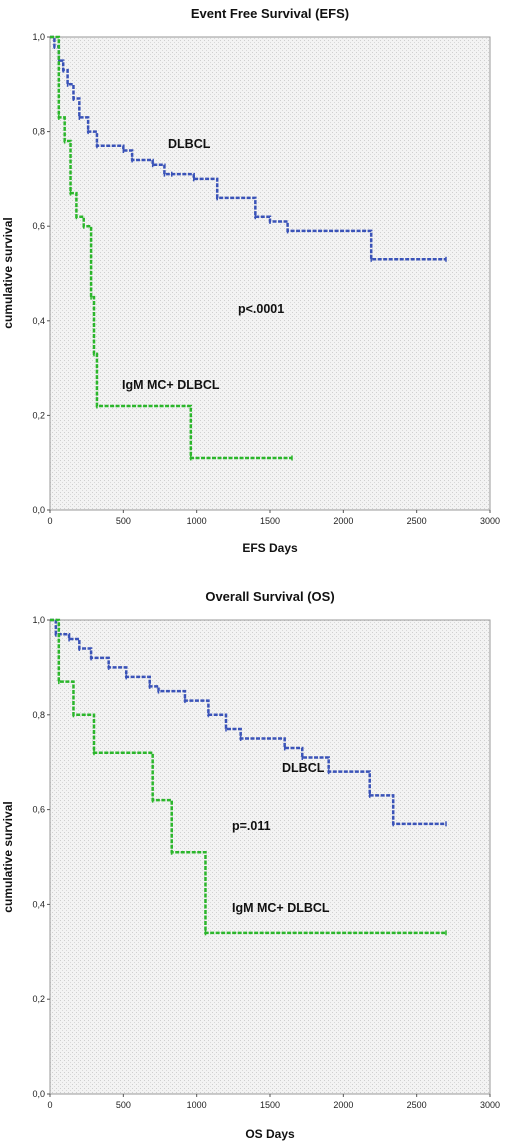 Image resolution: width=520 pixels, height=1144 pixels. I want to click on efs-x-tick-label: 1000, so click(197, 521).